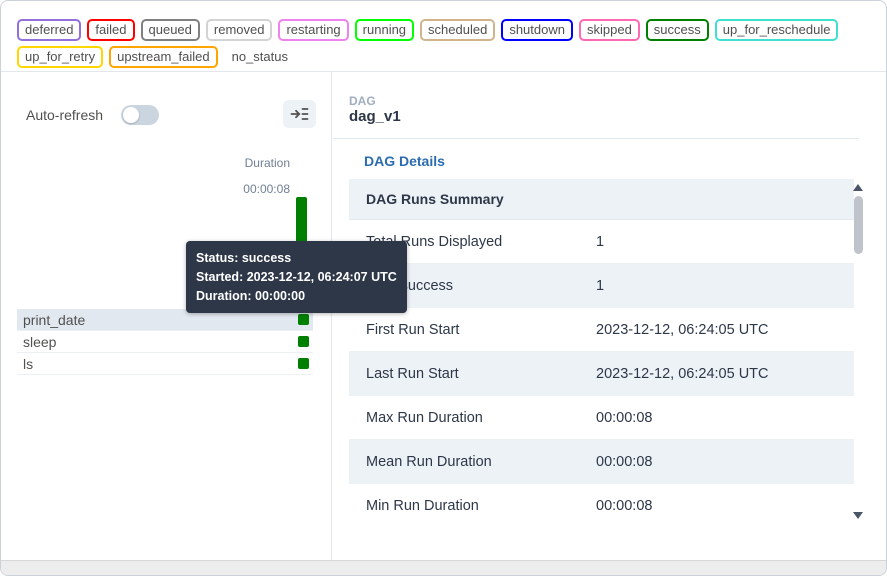 The height and width of the screenshot is (576, 887). Describe the element at coordinates (40, 341) in the screenshot. I see `task-name: sleep` at that location.